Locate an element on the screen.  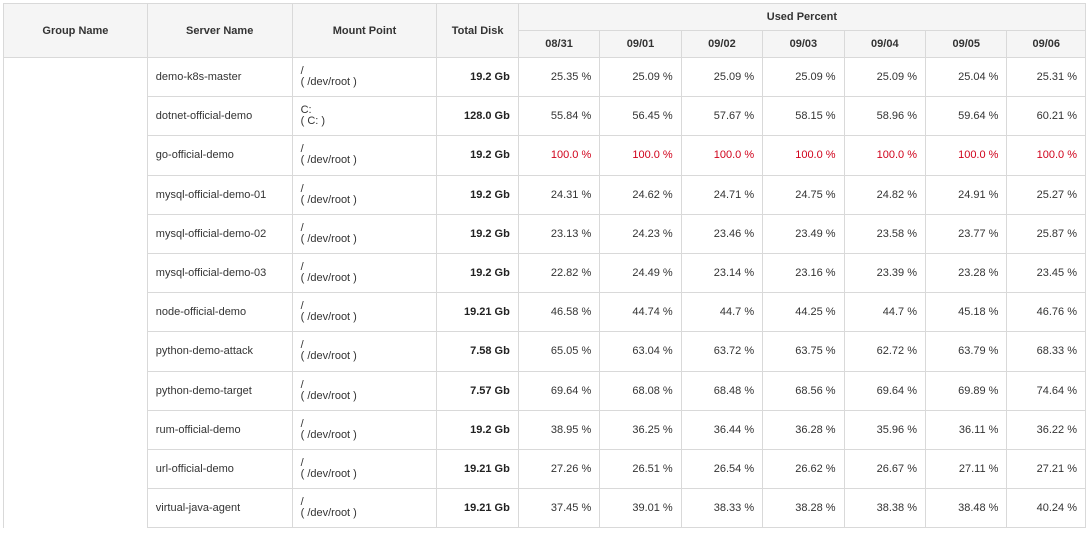
used-percent-cell: 24.91 % is located at coordinates (966, 194).